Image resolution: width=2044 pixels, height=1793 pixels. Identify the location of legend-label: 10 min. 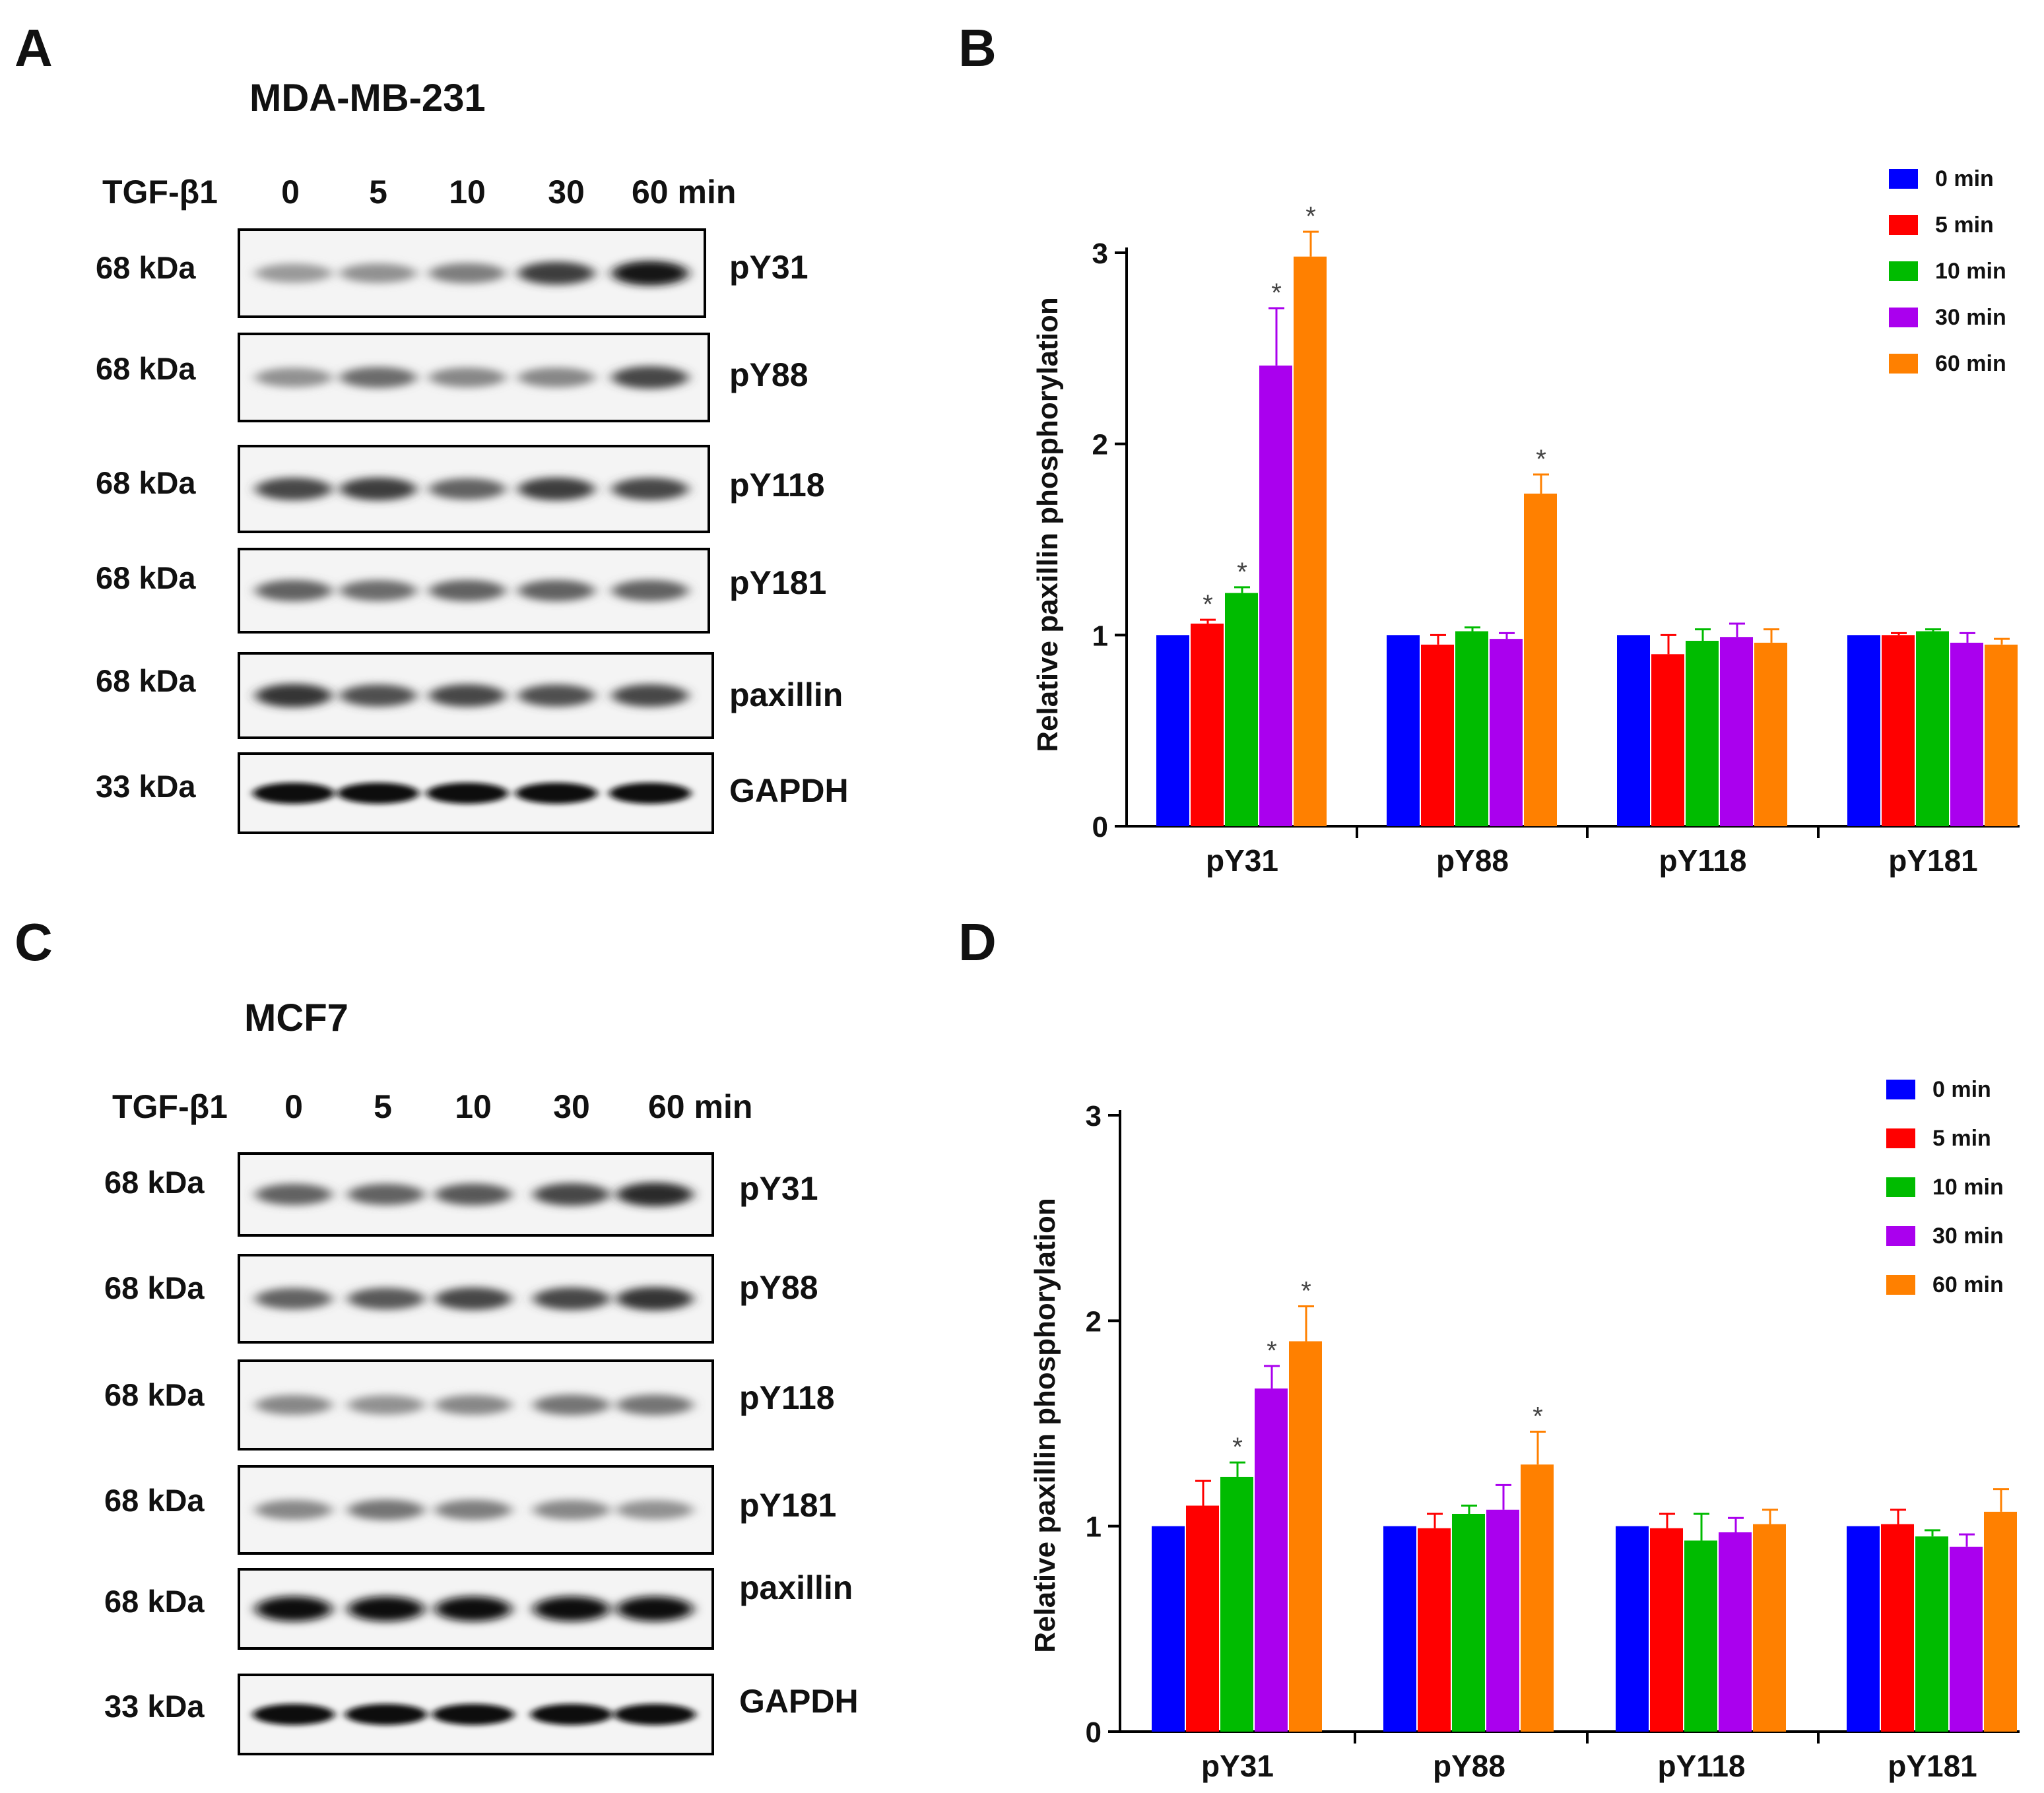
(1970, 271).